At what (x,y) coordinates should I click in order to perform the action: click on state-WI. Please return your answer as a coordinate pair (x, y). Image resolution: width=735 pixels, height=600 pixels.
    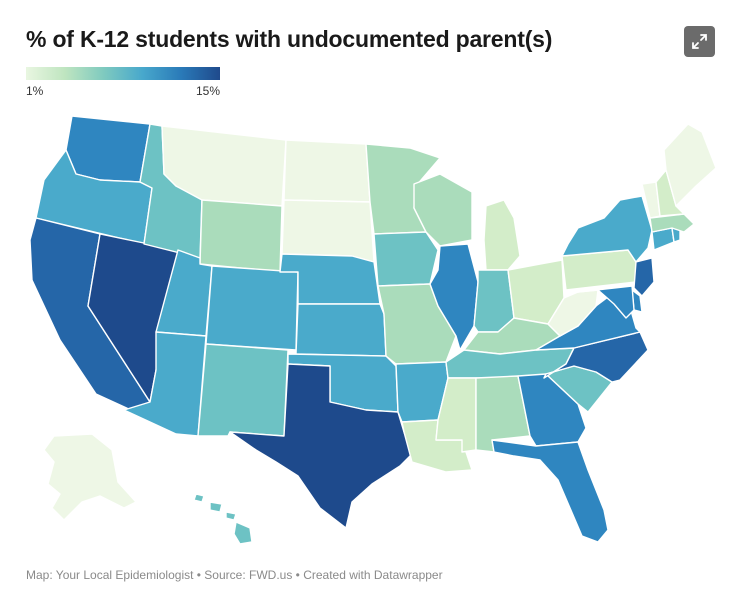
    Looking at the image, I should click on (443, 210).